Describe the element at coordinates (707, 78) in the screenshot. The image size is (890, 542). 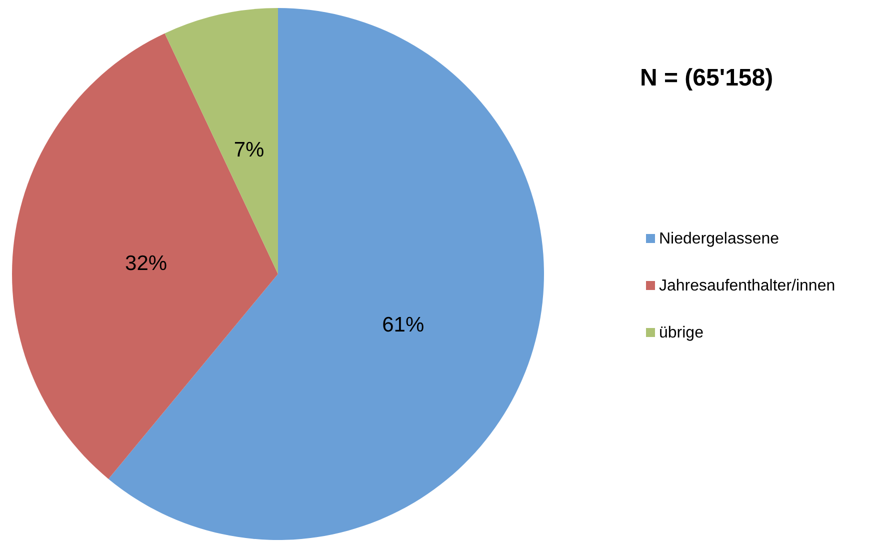
I see `text: N = (65'158)` at that location.